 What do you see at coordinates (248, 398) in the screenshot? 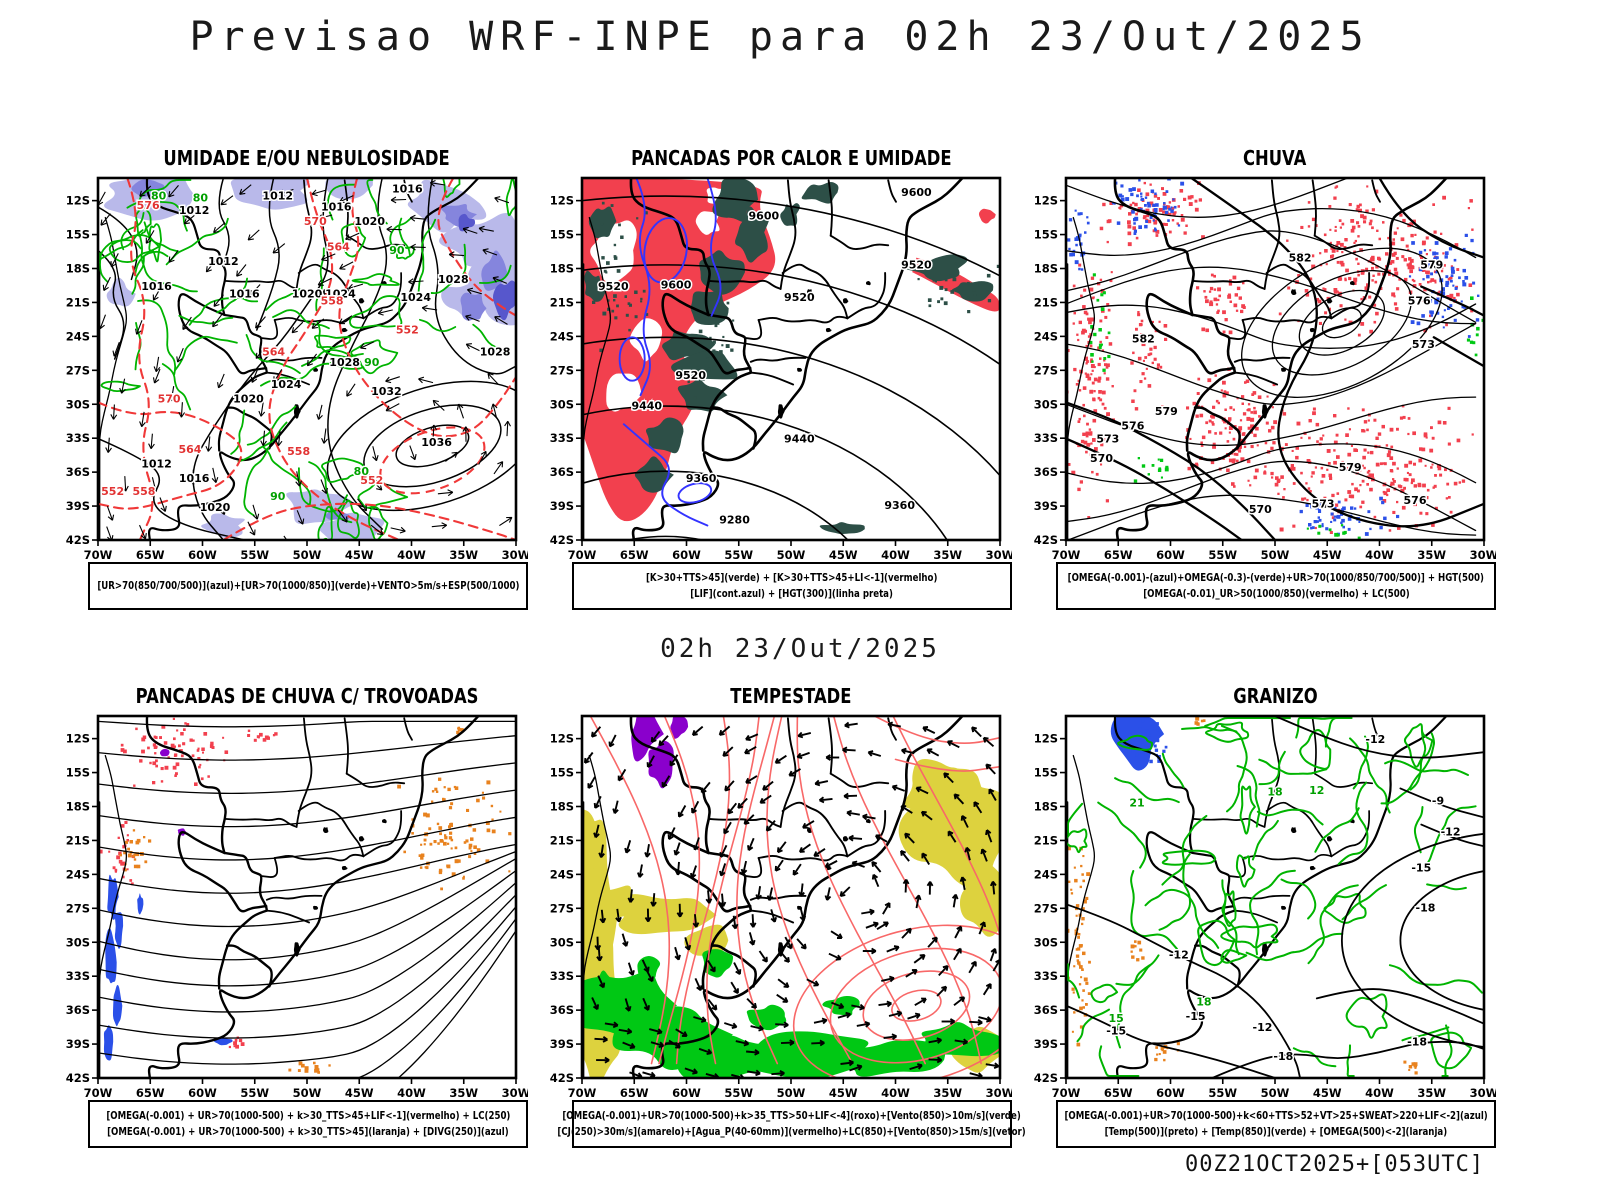
I see `svg-text: 1020` at bounding box center [248, 398].